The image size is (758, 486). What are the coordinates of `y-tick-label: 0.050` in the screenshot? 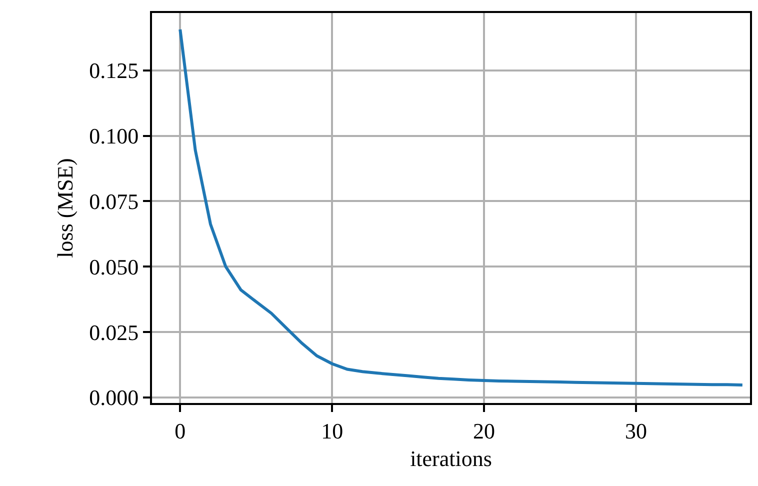 It's located at (114, 267).